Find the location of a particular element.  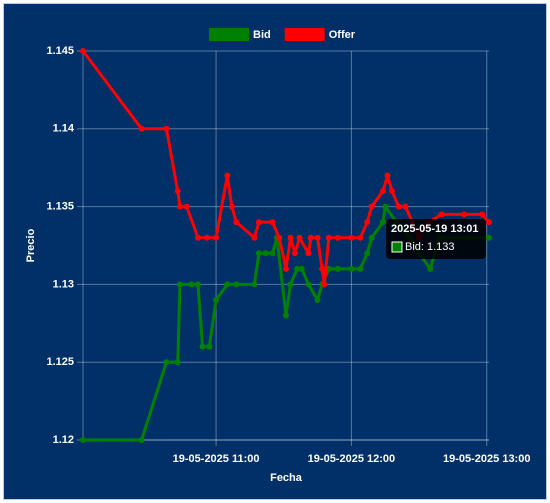

y-axis-label: Precio is located at coordinates (31, 245).